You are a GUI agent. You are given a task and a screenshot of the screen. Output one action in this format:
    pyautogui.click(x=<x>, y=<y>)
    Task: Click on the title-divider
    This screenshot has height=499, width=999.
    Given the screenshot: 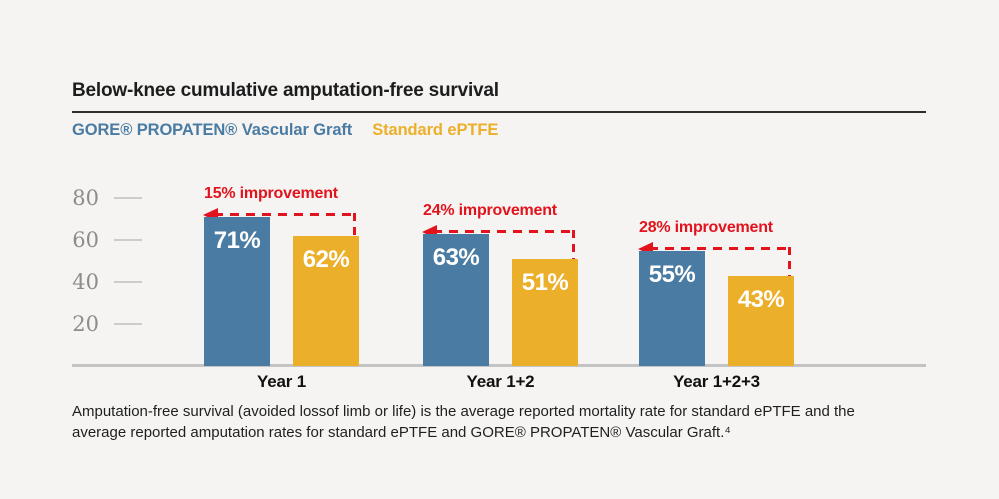 What is the action you would take?
    pyautogui.click(x=499, y=112)
    